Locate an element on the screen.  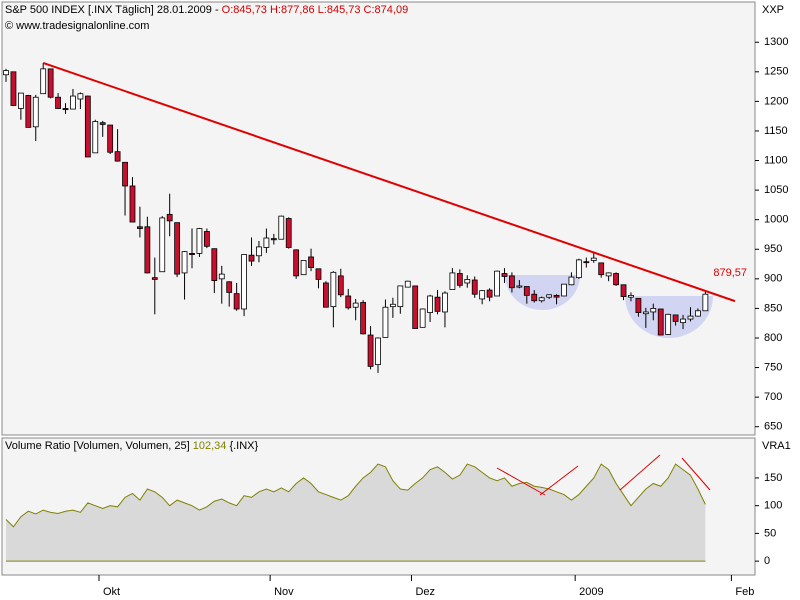
y-tick-label: 700 is located at coordinates (773, 397).